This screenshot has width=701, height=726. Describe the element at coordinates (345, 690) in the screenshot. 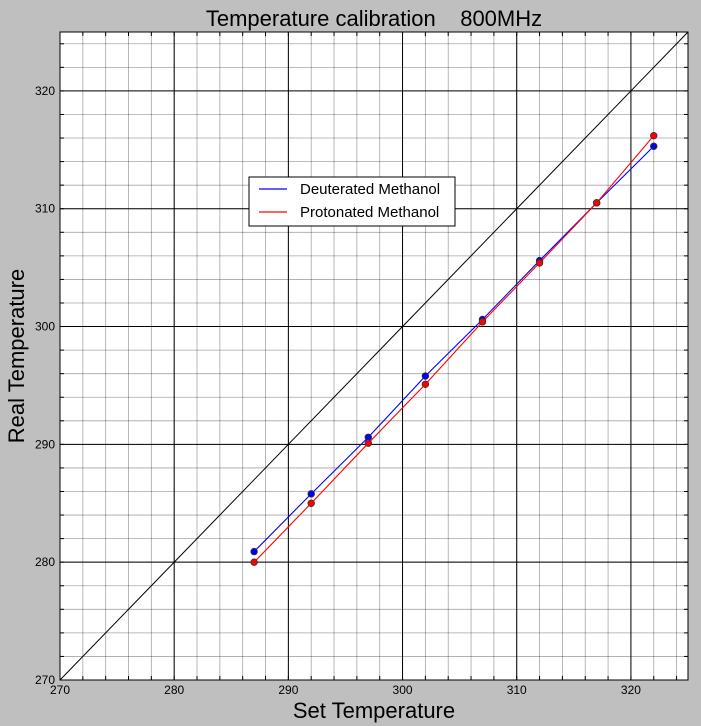

I see `x-tick-labels: 270 280 290 300 310 320` at that location.